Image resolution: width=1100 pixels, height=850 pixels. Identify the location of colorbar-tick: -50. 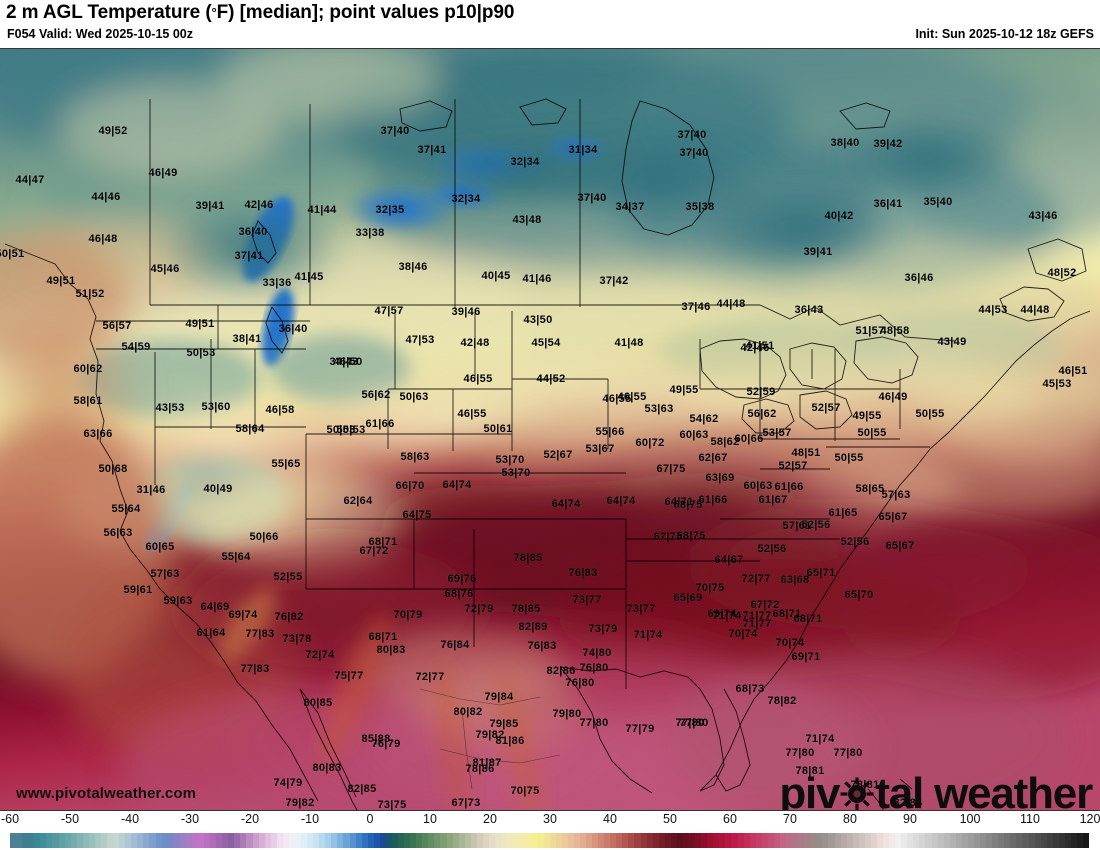
(70, 819).